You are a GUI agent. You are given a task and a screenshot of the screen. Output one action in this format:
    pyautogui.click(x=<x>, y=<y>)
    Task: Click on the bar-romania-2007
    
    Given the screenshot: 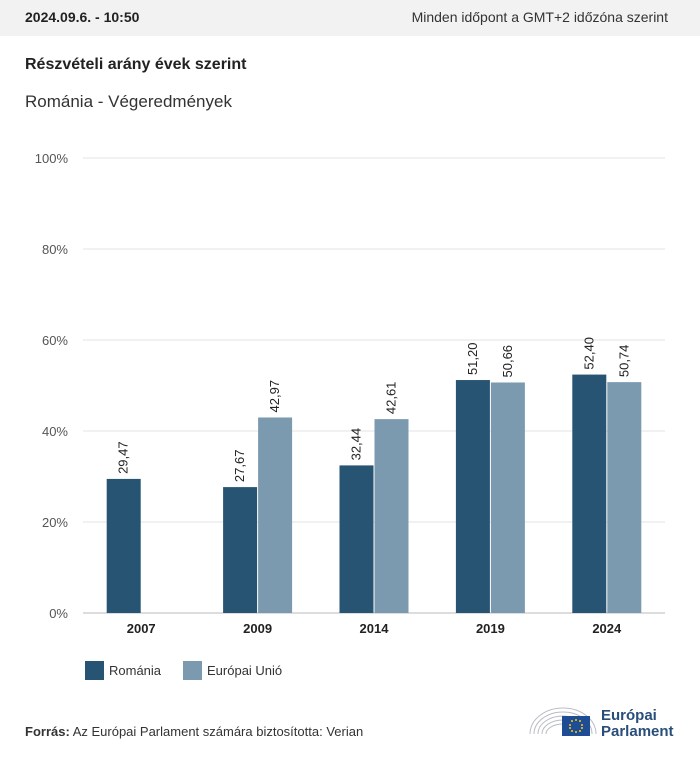 What is the action you would take?
    pyautogui.click(x=123, y=545)
    